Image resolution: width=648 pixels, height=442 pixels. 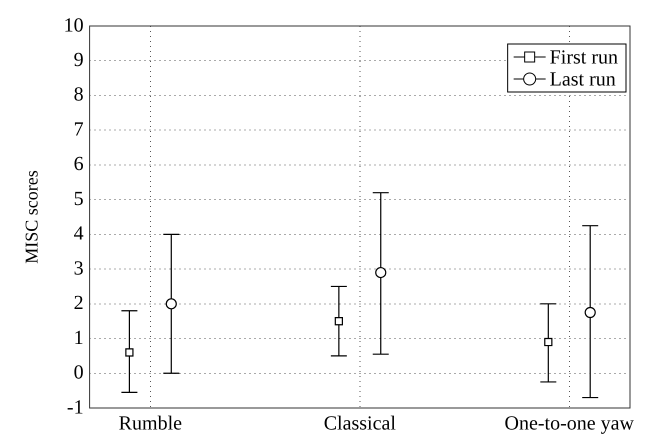 I want to click on y-tick-label: 4, so click(x=79, y=233).